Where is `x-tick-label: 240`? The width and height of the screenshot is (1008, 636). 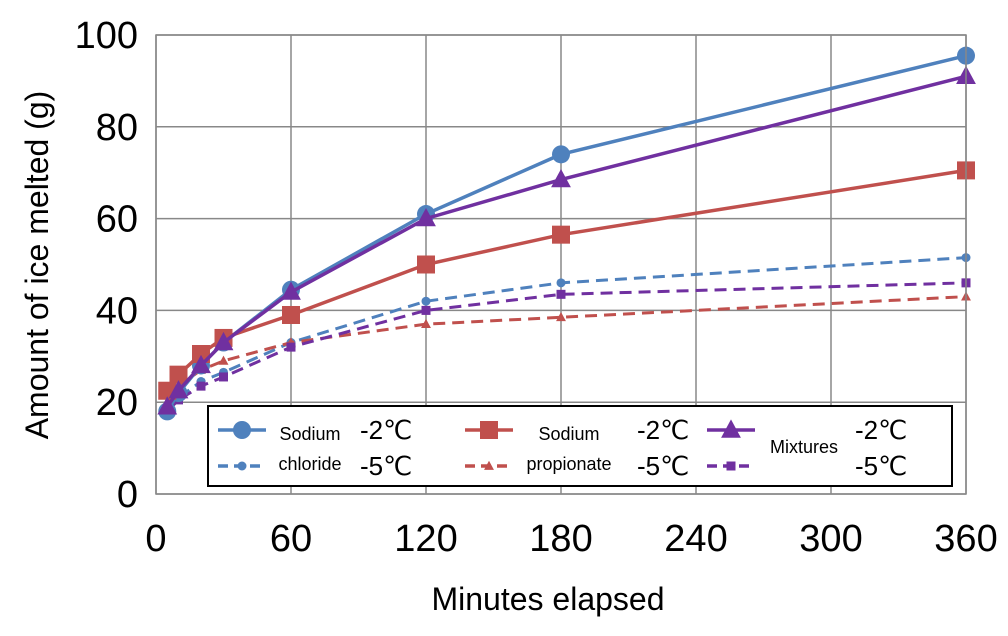
x-tick-label: 240 is located at coordinates (695, 539).